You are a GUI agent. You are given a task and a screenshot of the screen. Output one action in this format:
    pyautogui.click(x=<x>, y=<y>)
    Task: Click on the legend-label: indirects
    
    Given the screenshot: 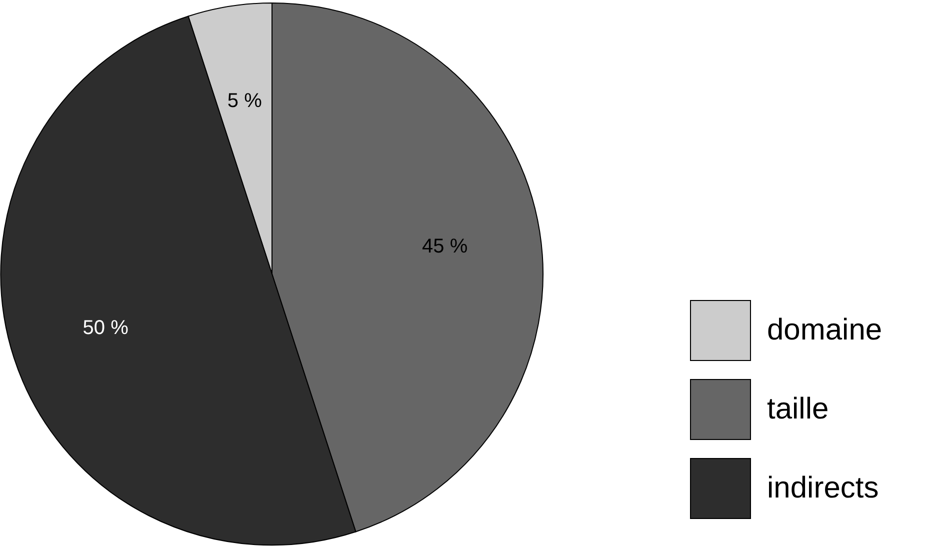 What is the action you would take?
    pyautogui.click(x=823, y=488)
    